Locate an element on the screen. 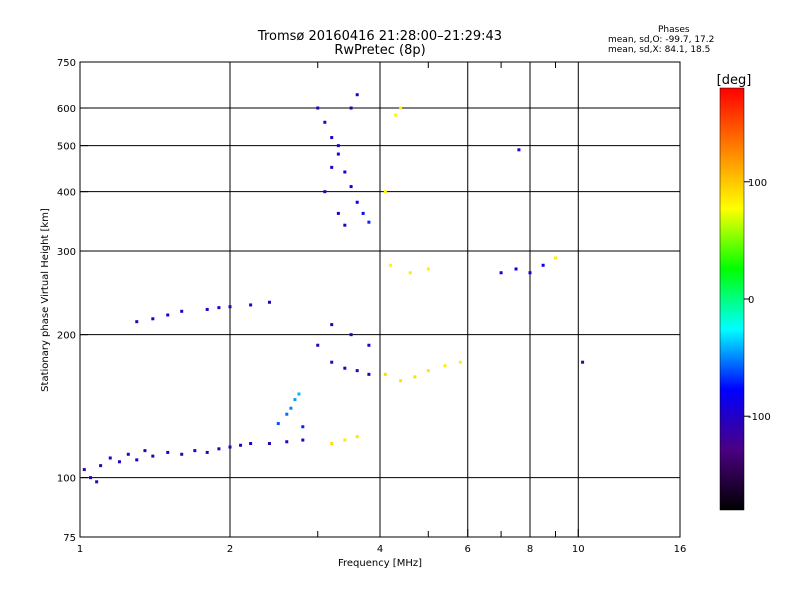 This screenshot has width=800, height=600. y-axis-ticks: 75 100 200 300 400 500 600 750 is located at coordinates (72, 301).